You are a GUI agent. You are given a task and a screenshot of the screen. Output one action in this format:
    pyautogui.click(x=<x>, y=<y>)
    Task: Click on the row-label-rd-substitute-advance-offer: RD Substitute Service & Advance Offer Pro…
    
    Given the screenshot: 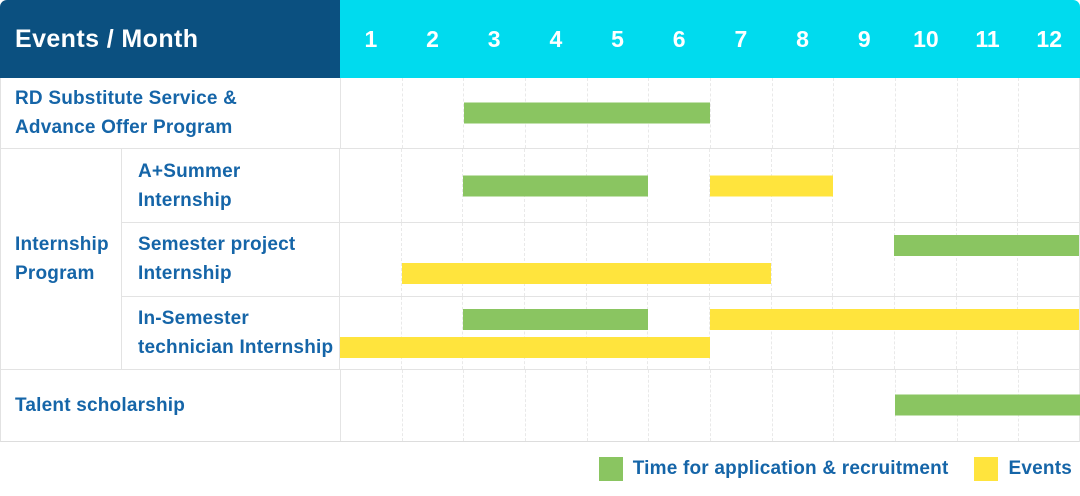 What is the action you would take?
    pyautogui.click(x=170, y=113)
    